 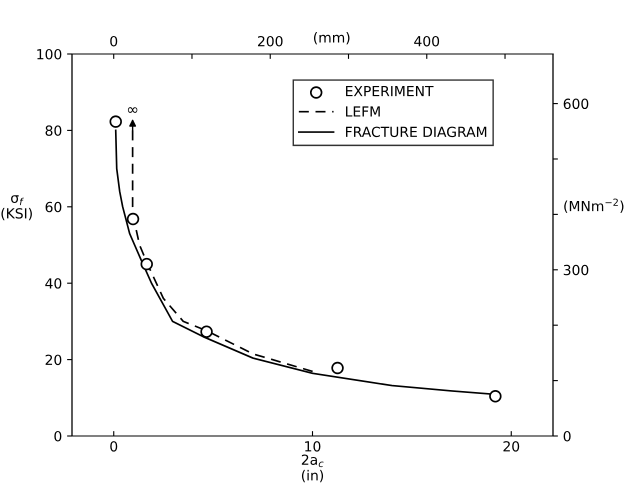 I want to click on y2-tick-label: 300, so click(x=576, y=270).